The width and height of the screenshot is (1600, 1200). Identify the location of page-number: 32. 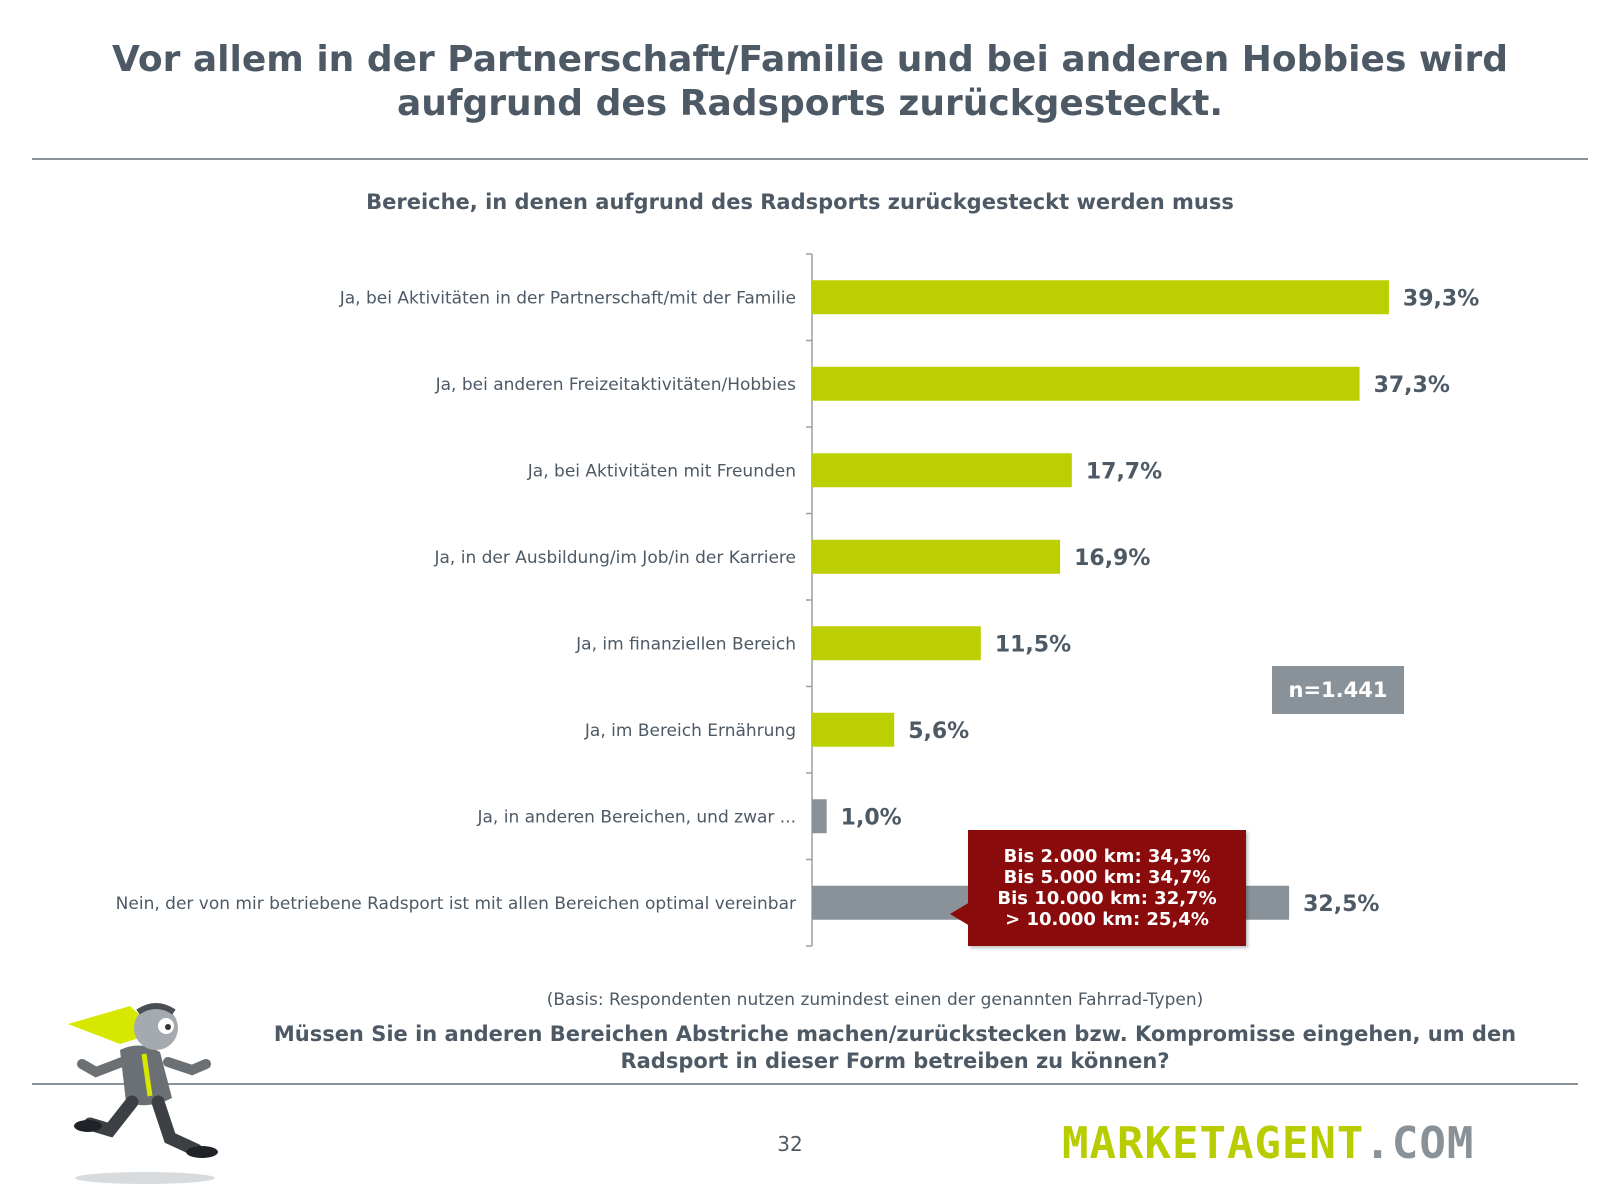
(790, 1144).